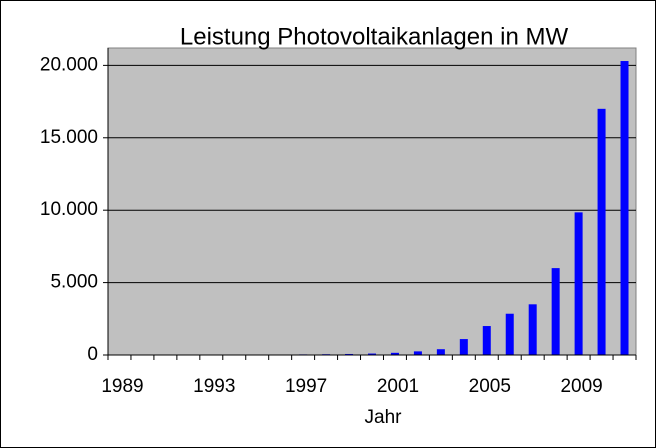 The width and height of the screenshot is (656, 448). Describe the element at coordinates (384, 417) in the screenshot. I see `x-axis-title: Jahr` at that location.